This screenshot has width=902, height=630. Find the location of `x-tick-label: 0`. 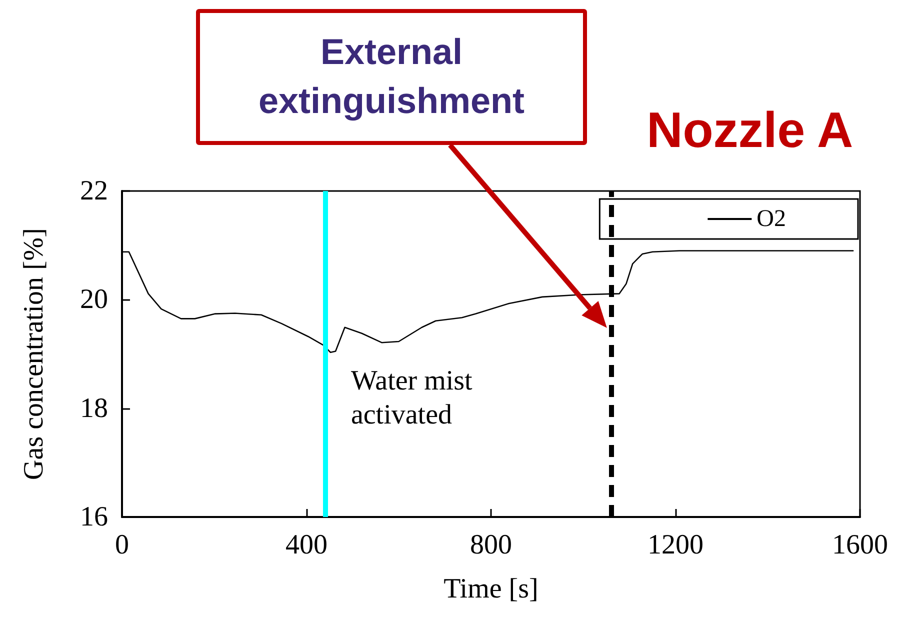

x-tick-label: 0 is located at coordinates (122, 545).